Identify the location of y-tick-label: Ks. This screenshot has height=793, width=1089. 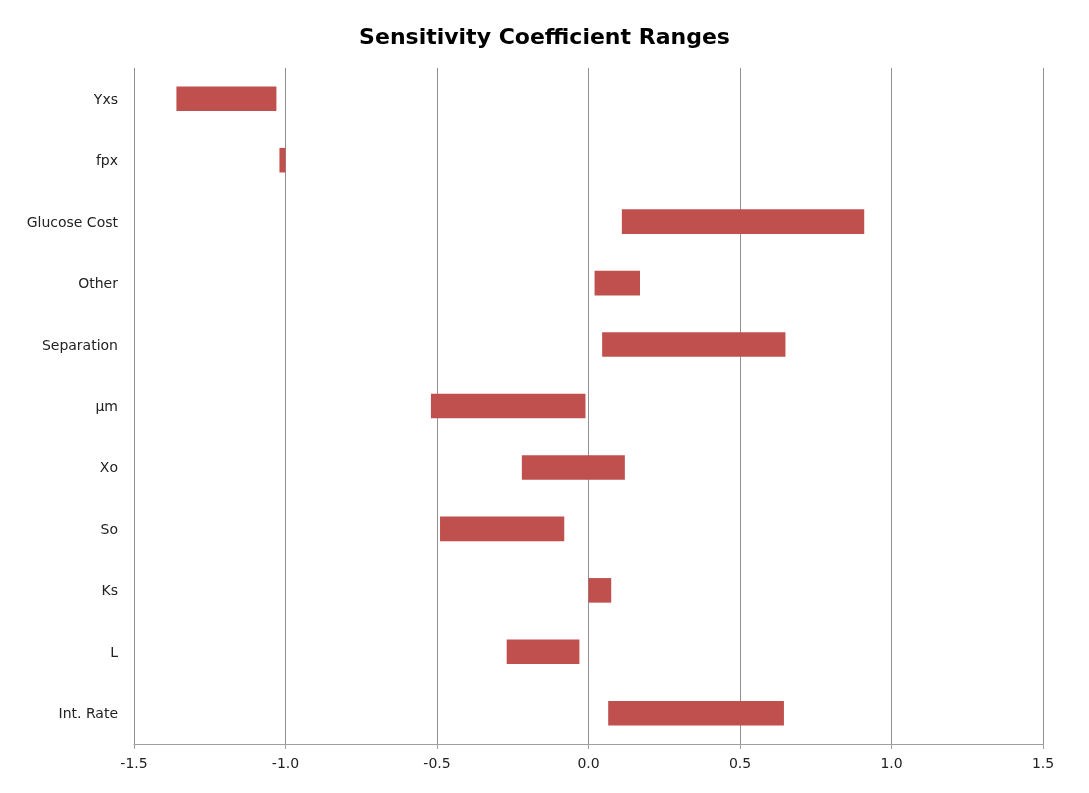
(109, 590).